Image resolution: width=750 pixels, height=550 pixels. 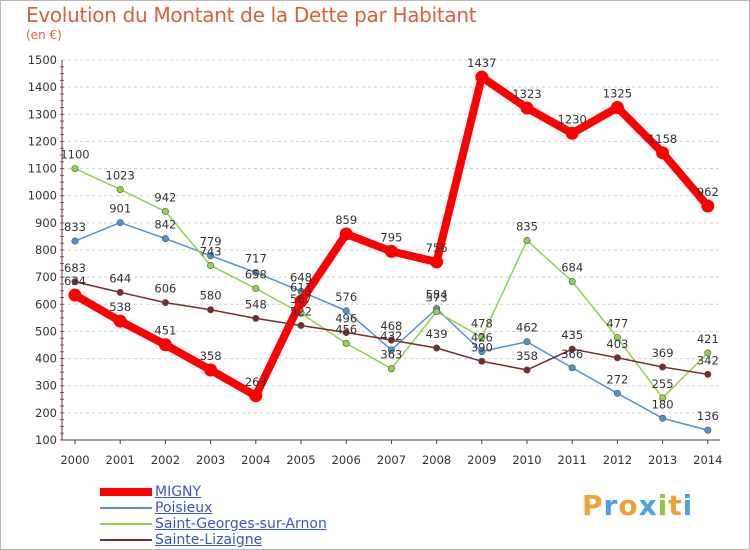 What do you see at coordinates (648, 505) in the screenshot?
I see `logo-letter: x` at bounding box center [648, 505].